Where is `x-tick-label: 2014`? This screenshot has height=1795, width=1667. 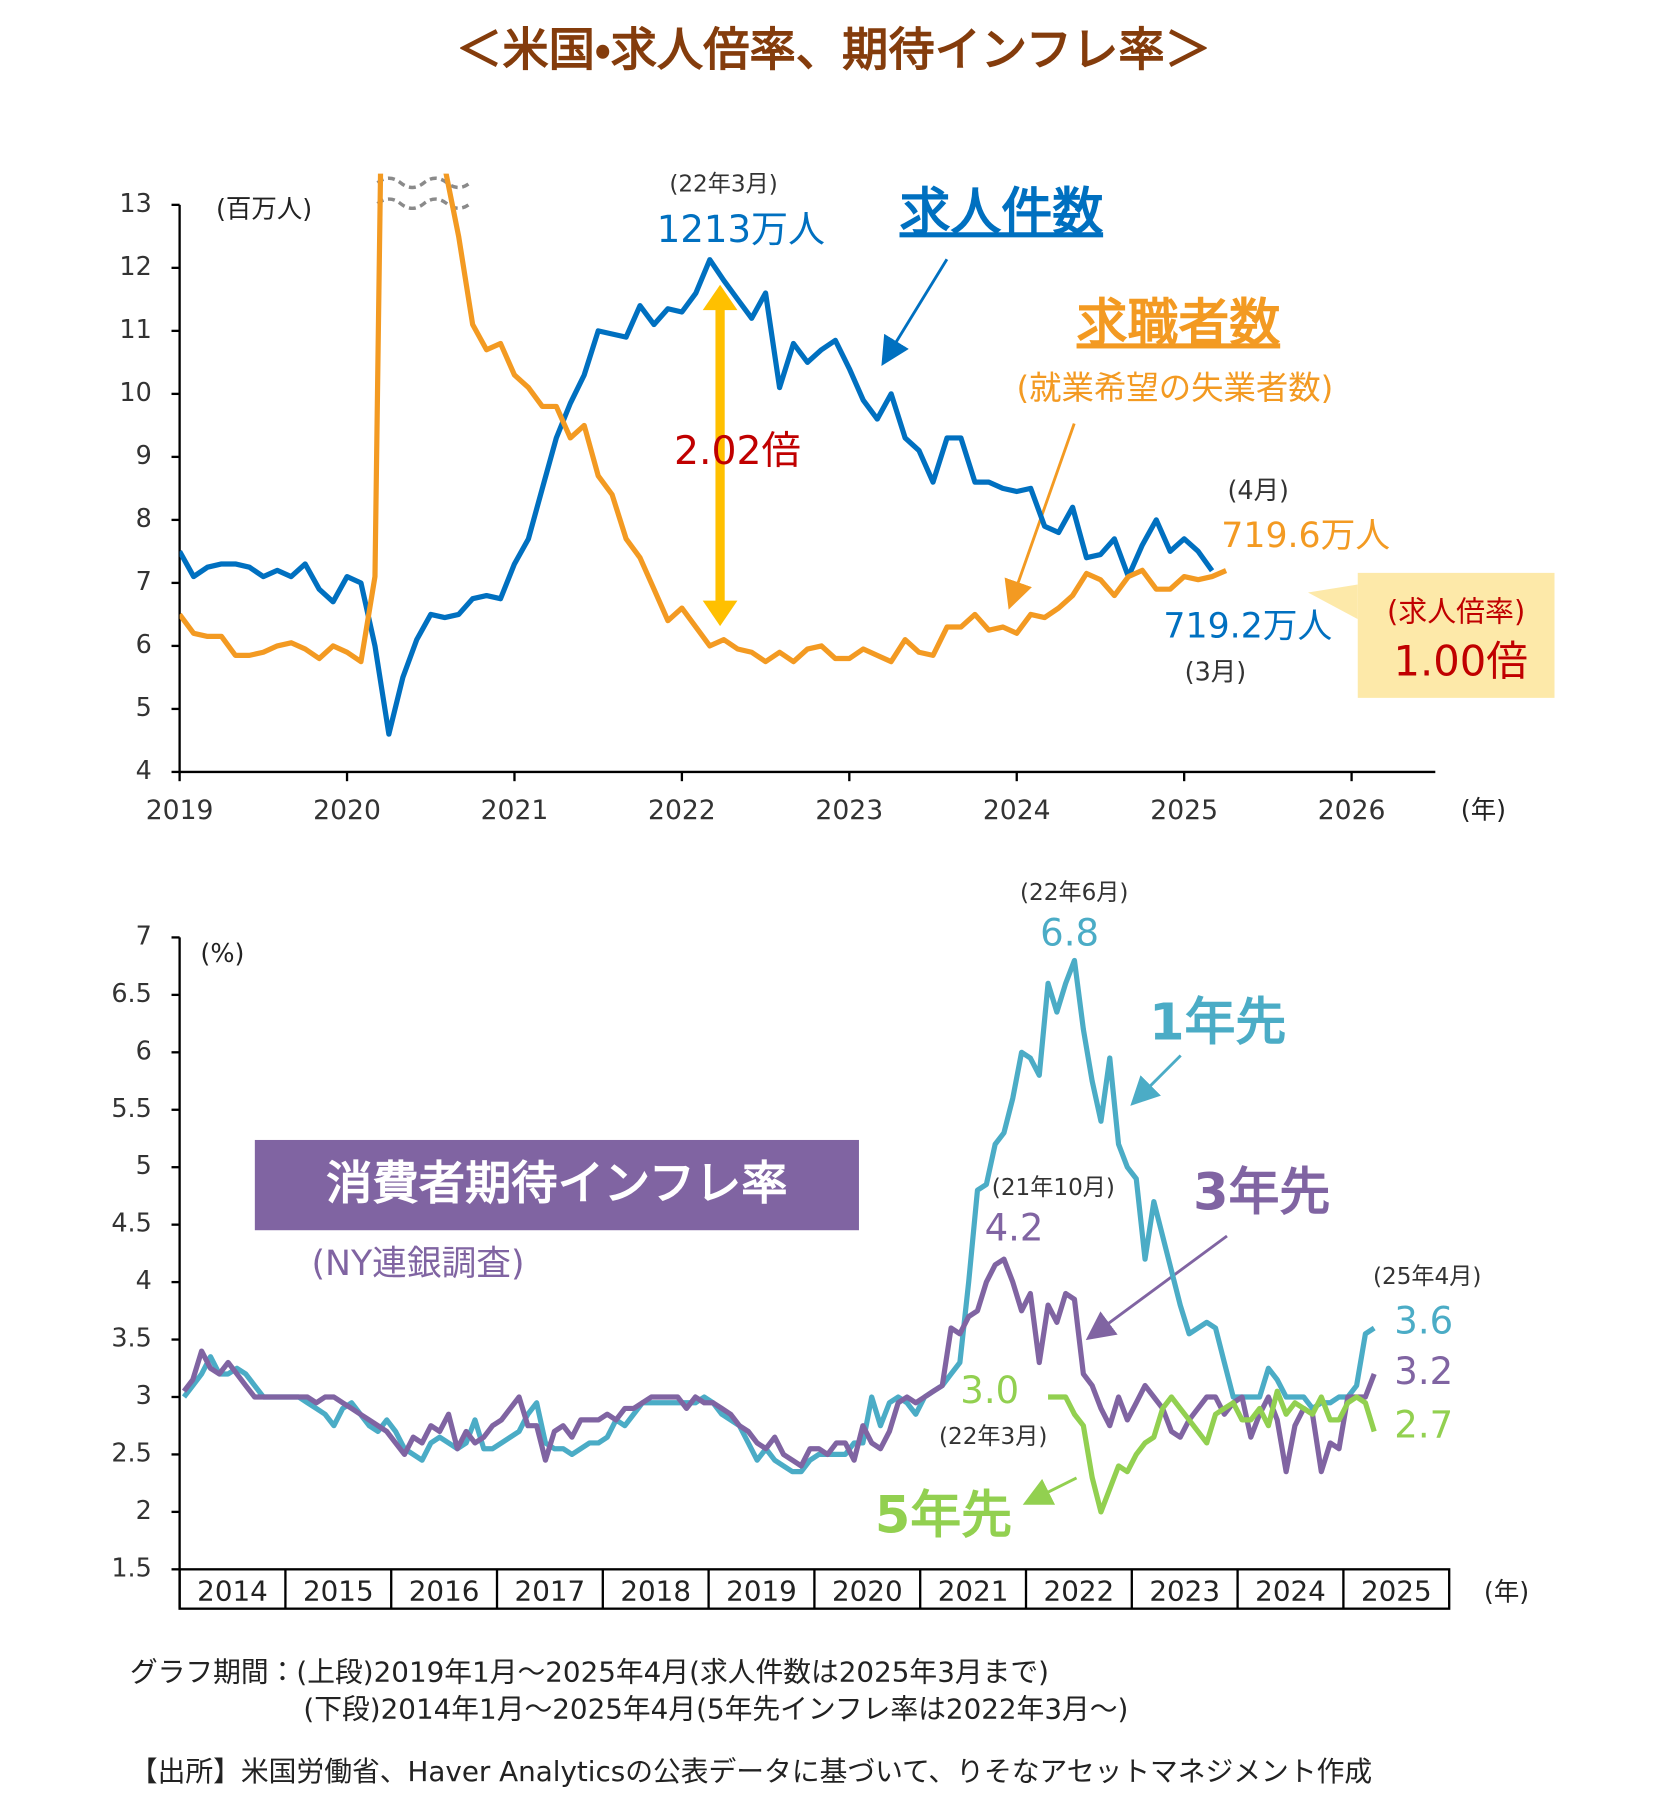 x-tick-label: 2014 is located at coordinates (232, 1590).